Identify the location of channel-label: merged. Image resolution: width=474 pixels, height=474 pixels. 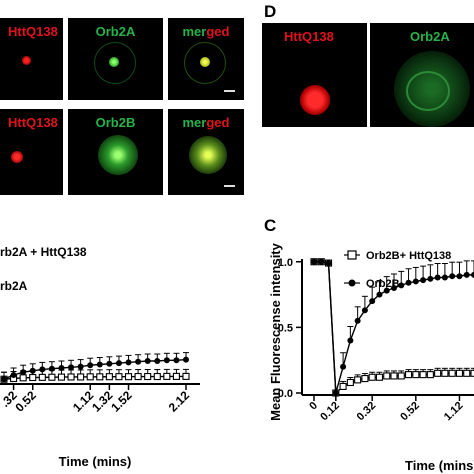
(206, 31).